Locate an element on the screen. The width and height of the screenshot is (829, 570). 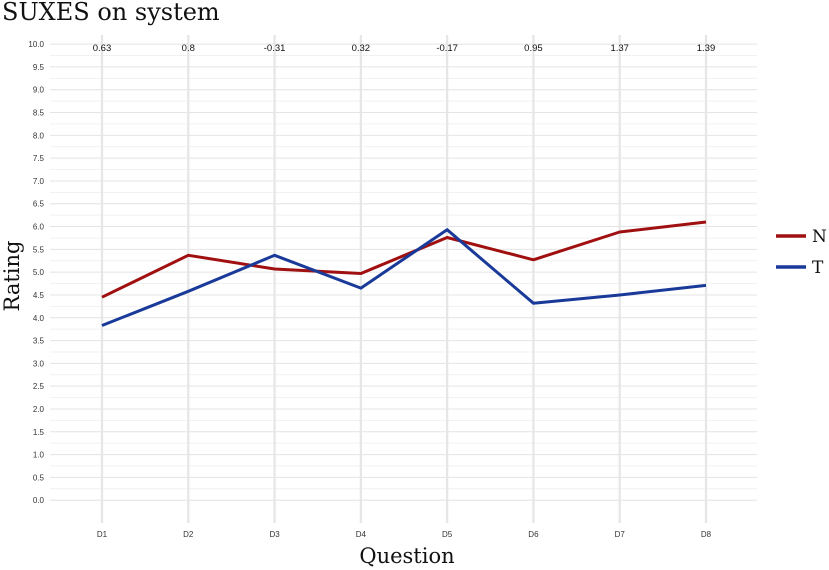
annotation-label: -0.31 is located at coordinates (275, 48).